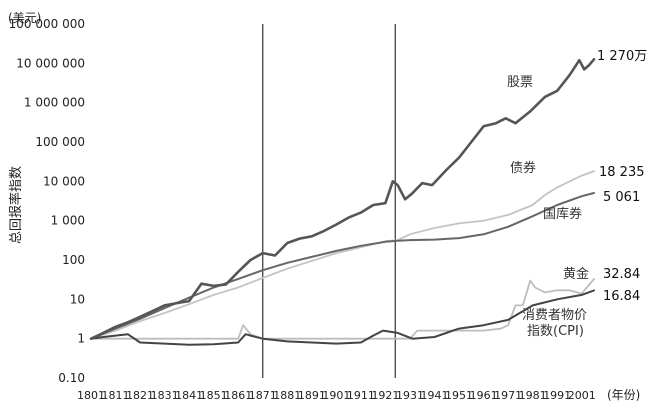  Describe the element at coordinates (60, 142) in the screenshot. I see `y-tick-label: 100 000` at that location.